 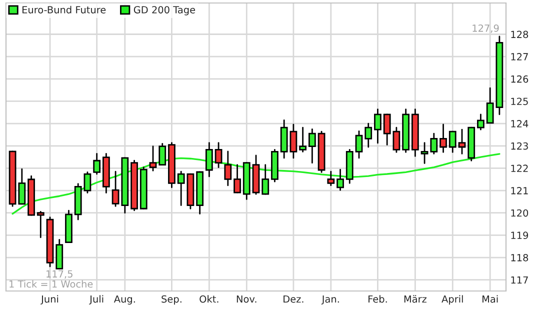 What do you see at coordinates (59, 274) in the screenshot?
I see `annotation: 117,5` at bounding box center [59, 274].